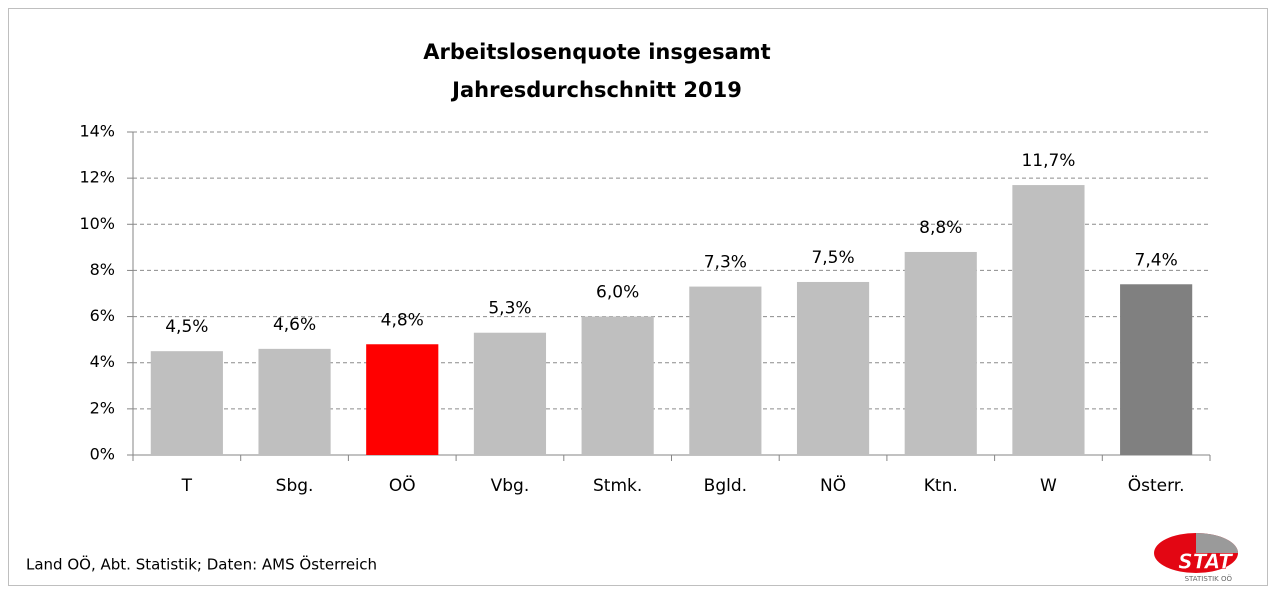 This screenshot has height=592, width=1276. I want to click on y-tick-label: 6%, so click(102, 315).